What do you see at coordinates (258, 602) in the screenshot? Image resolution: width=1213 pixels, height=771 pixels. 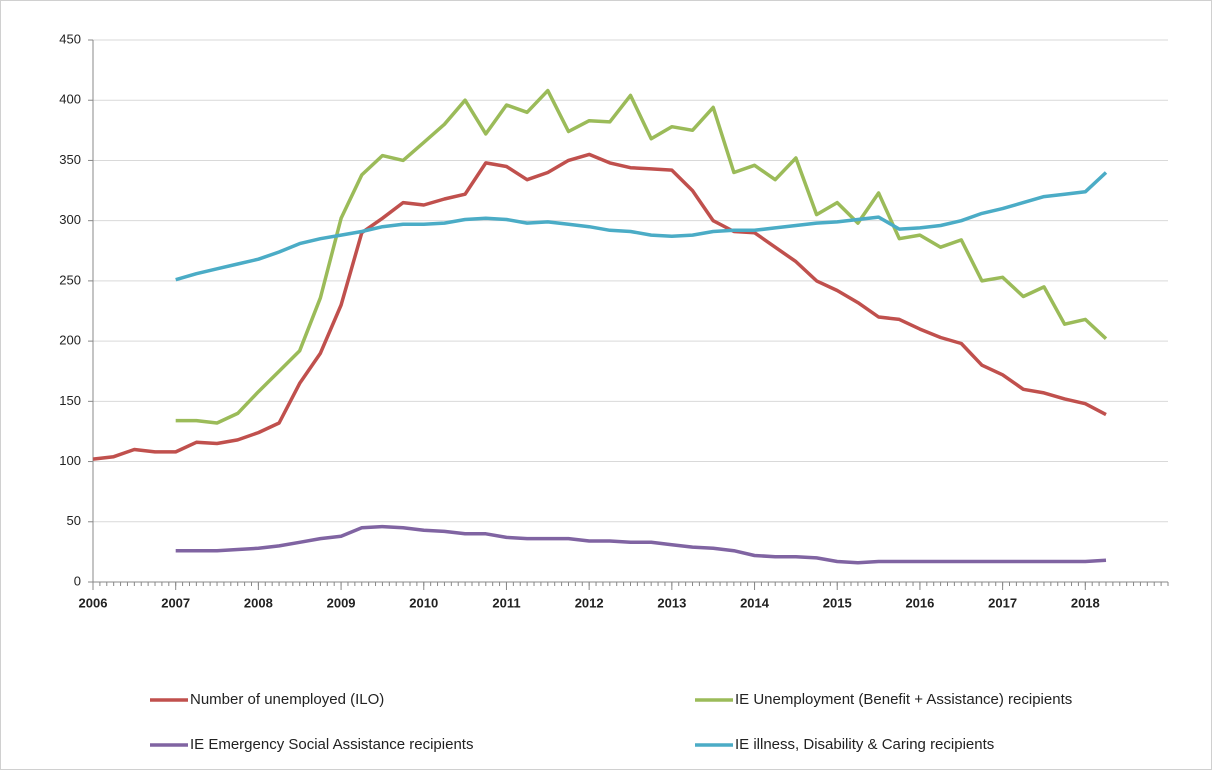 I see `x-tick-label: 2008` at bounding box center [258, 602].